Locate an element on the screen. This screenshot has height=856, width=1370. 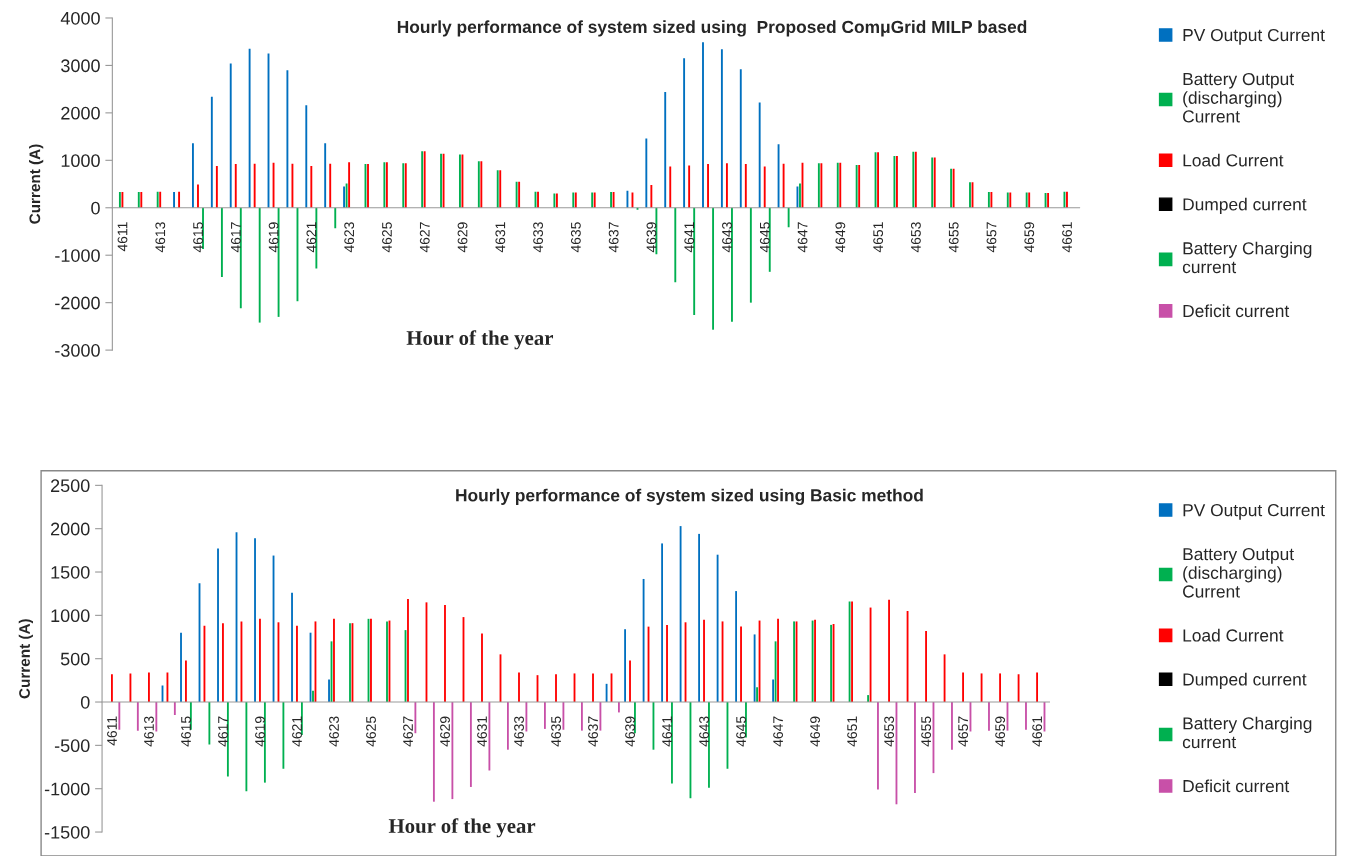
chart-title: Hourly performance of system sized using Basic method is located at coordinates (689, 496).